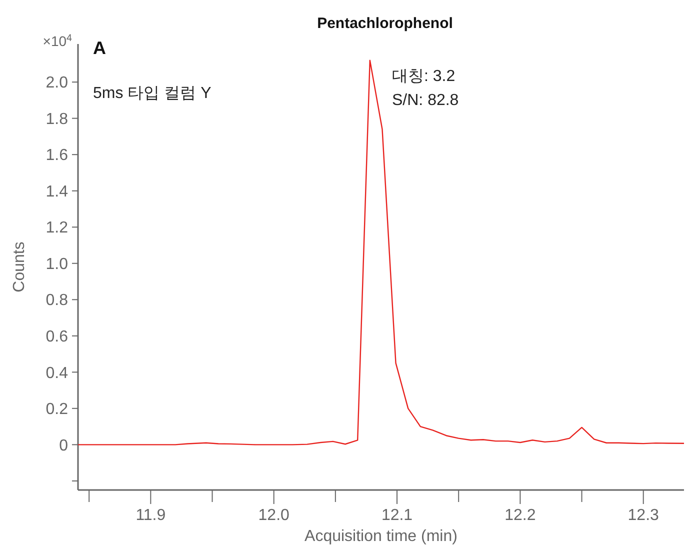 Image resolution: width=686 pixels, height=550 pixels. Describe the element at coordinates (381, 536) in the screenshot. I see `x-axis-title: Acquisition time (min)` at that location.